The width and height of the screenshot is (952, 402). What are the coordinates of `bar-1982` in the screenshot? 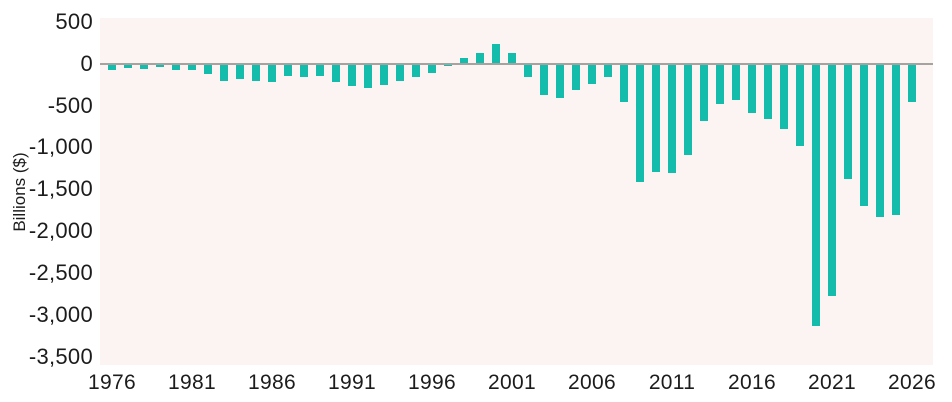 It's located at (208, 69).